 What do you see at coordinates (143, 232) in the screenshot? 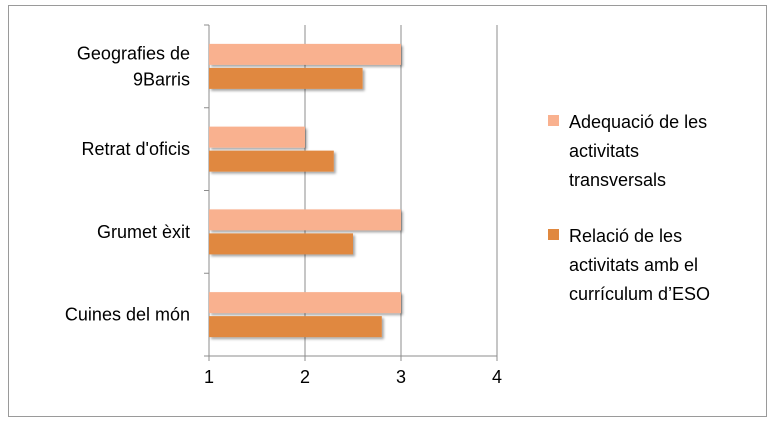
I see `category-label: Grumet èxit` at bounding box center [143, 232].